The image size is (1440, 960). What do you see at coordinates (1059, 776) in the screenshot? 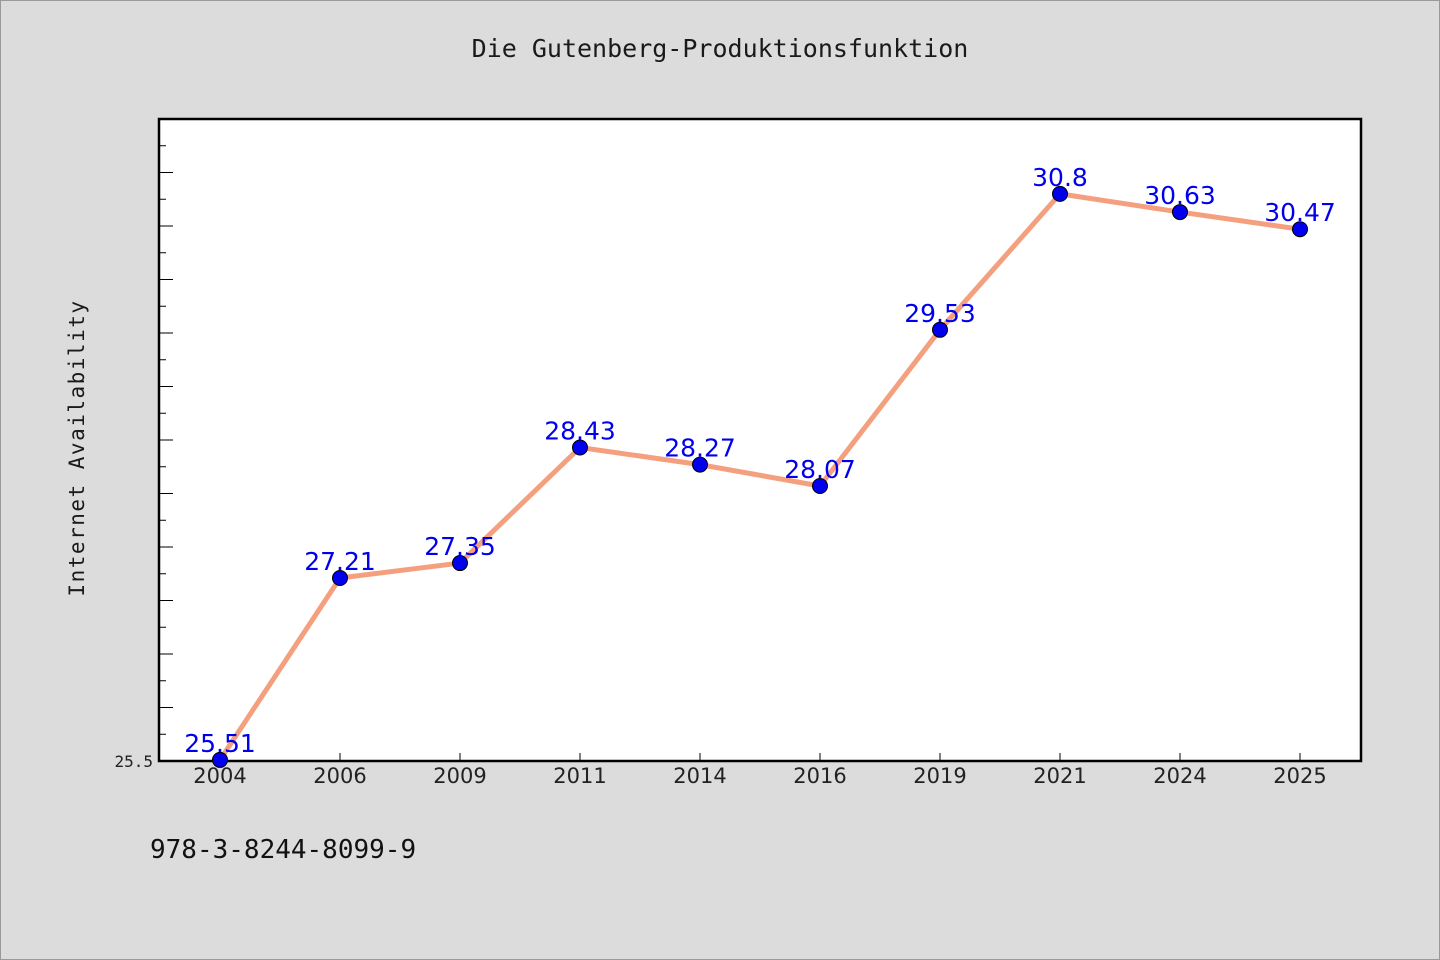
I see `x-tick-label: 2021` at bounding box center [1059, 776].